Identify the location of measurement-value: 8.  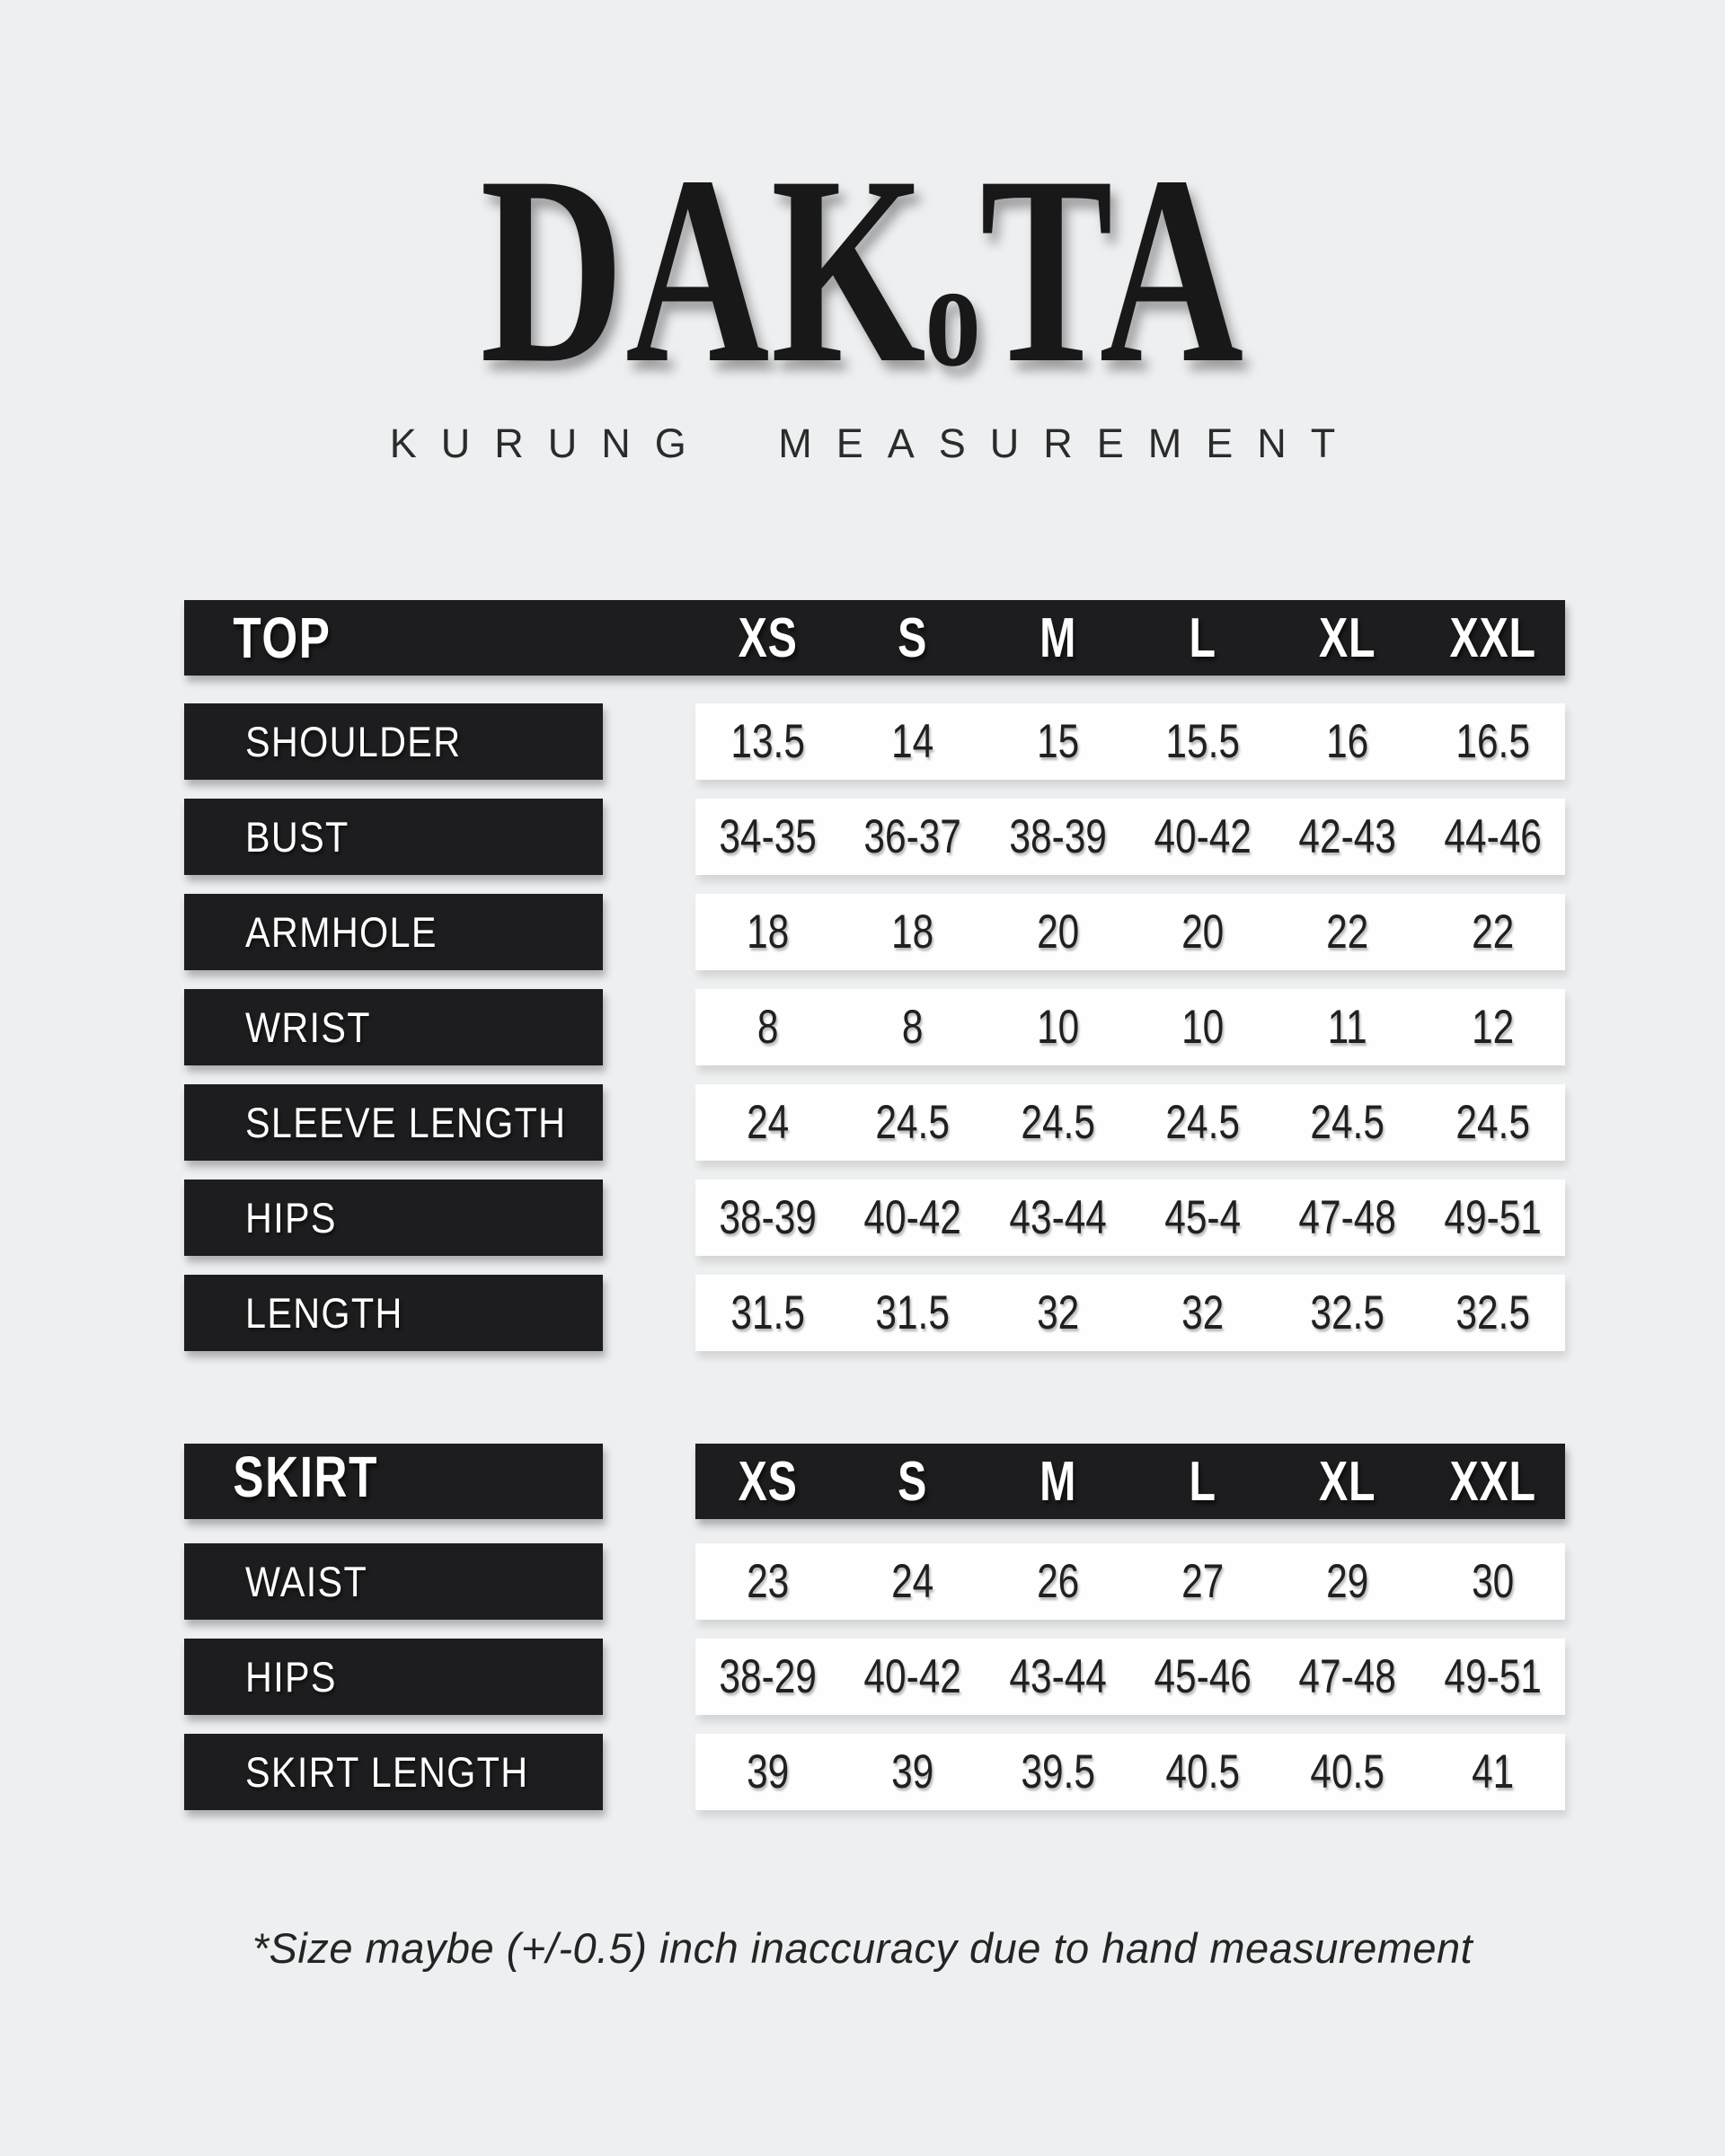
(913, 1027).